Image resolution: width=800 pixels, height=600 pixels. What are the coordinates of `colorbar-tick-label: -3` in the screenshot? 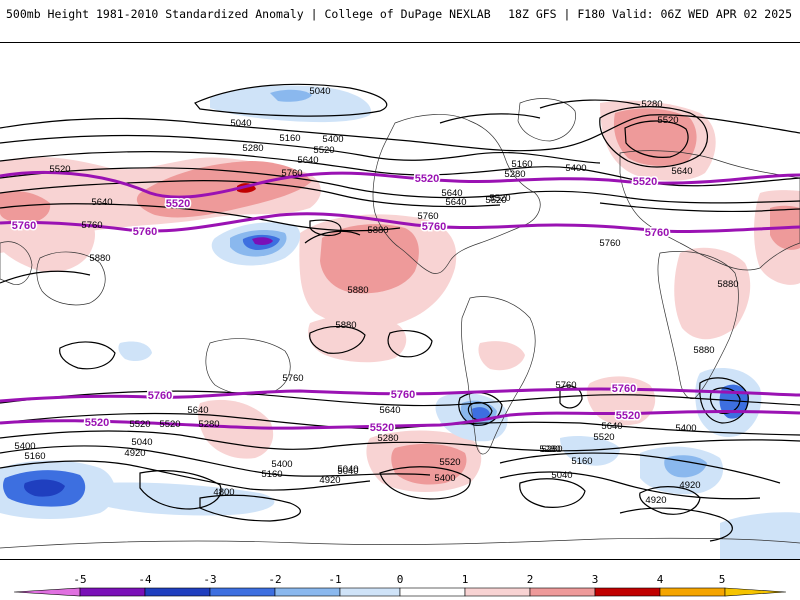 It's located at (209, 579).